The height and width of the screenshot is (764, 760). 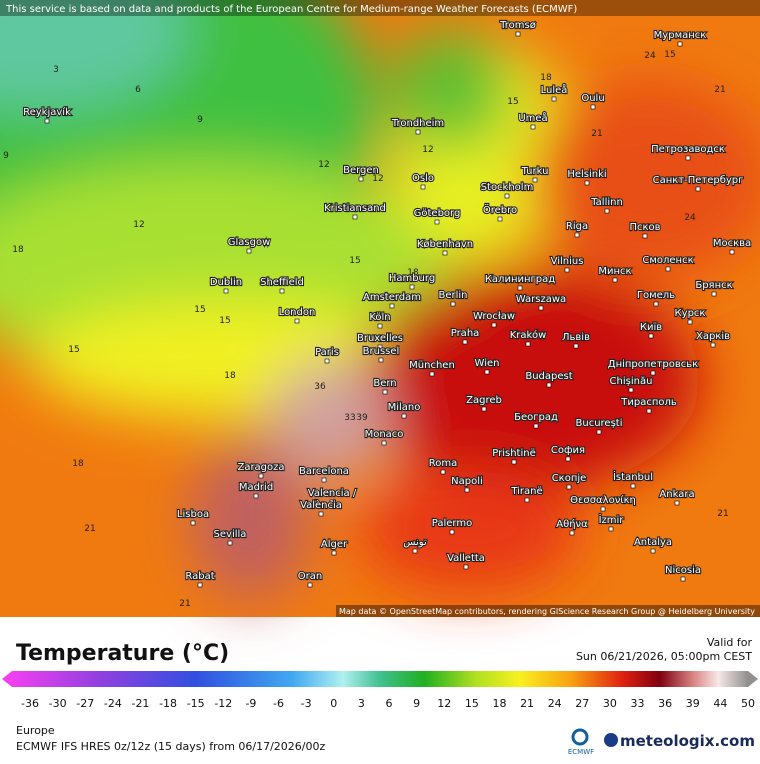 I want to click on city-label: İzmir, so click(x=612, y=519).